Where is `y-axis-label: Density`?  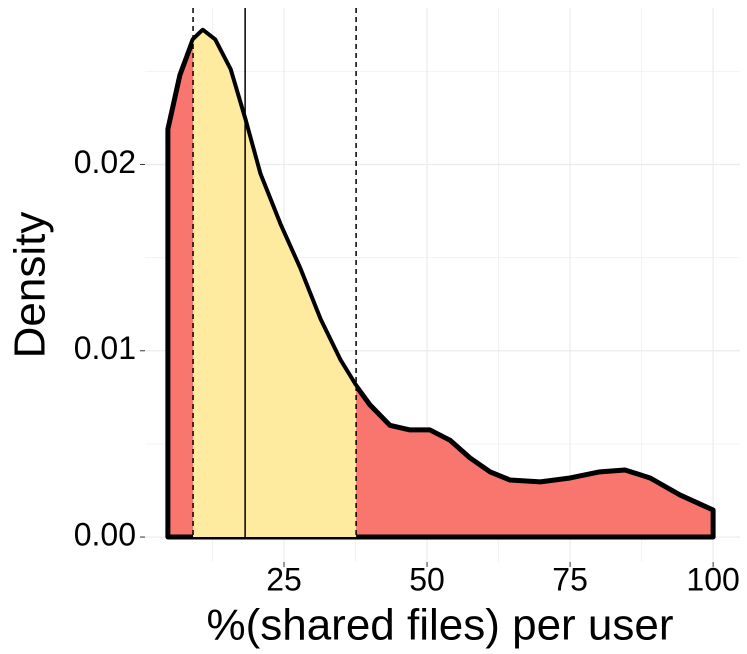
y-axis-label: Density is located at coordinates (30, 285).